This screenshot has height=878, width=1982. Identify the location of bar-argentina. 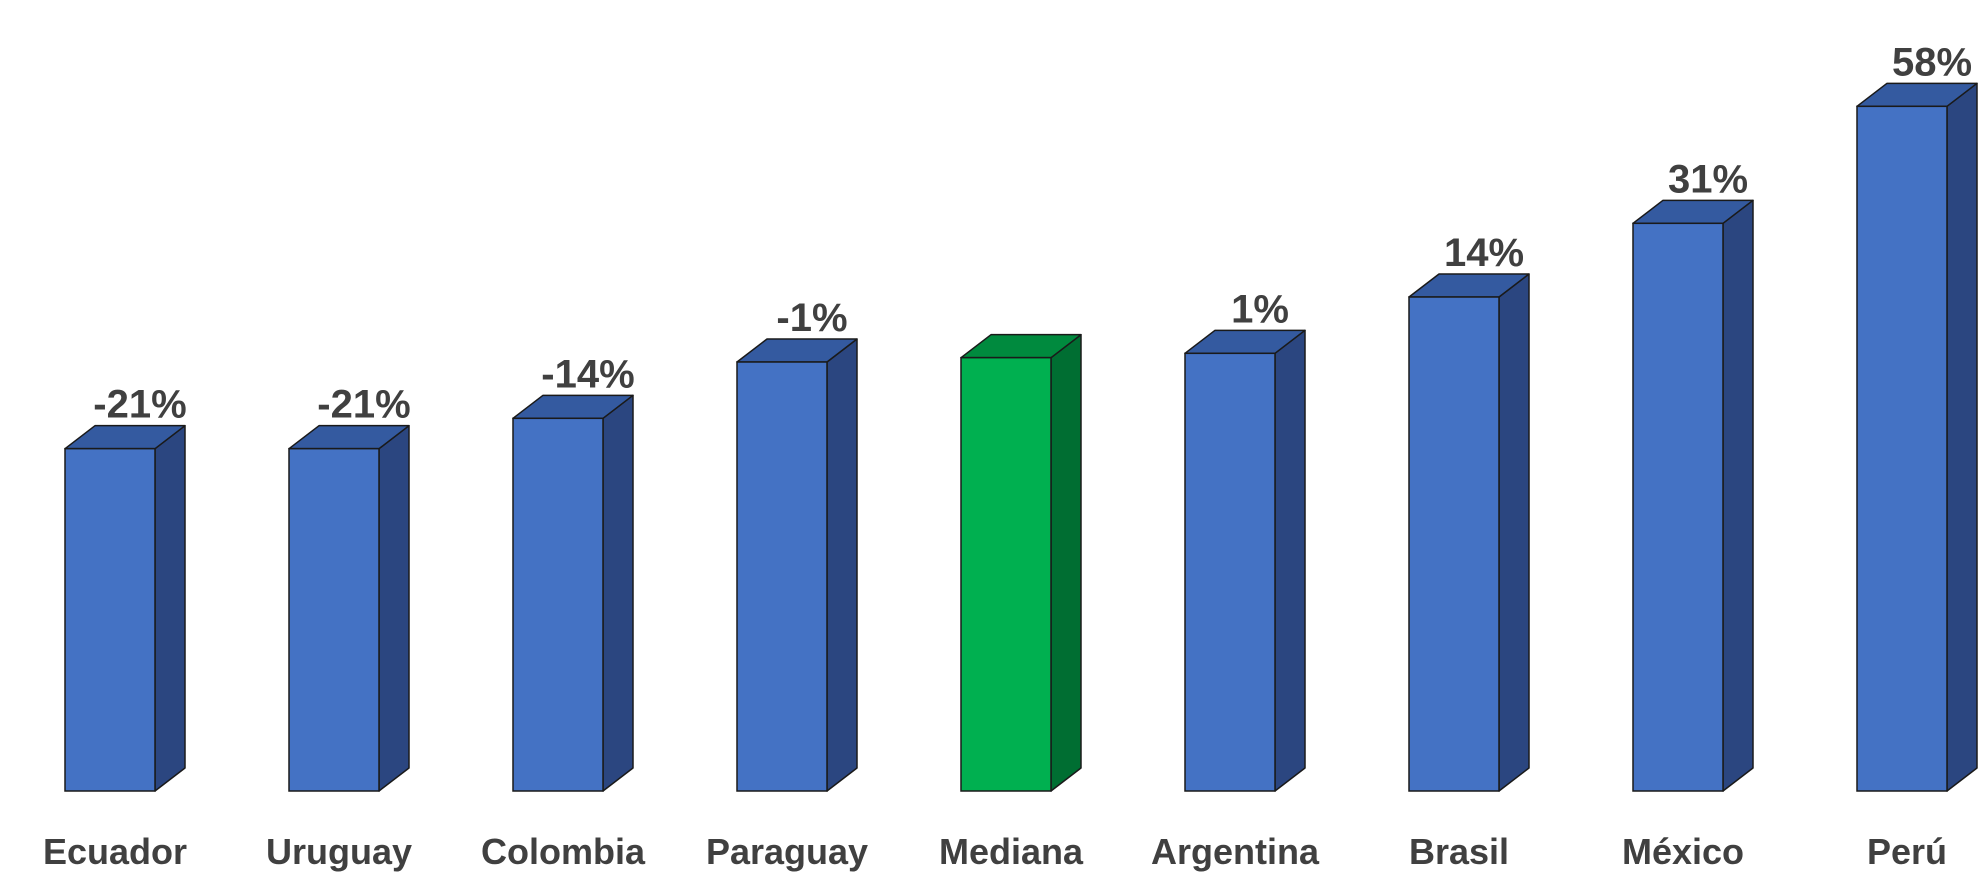
(1245, 560).